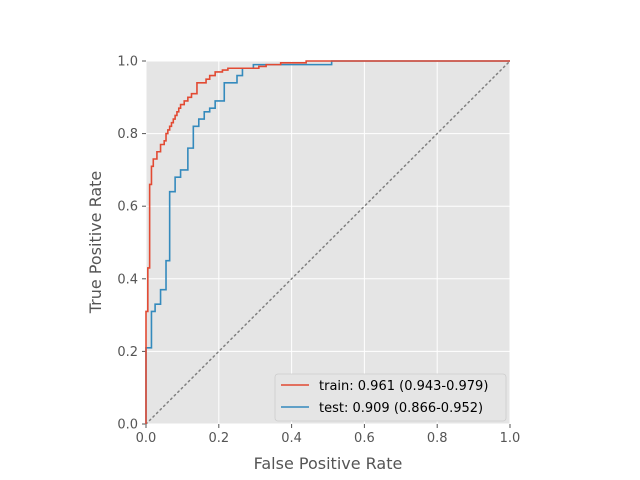  Describe the element at coordinates (437, 438) in the screenshot. I see `x-tick-label: 0.8` at that location.